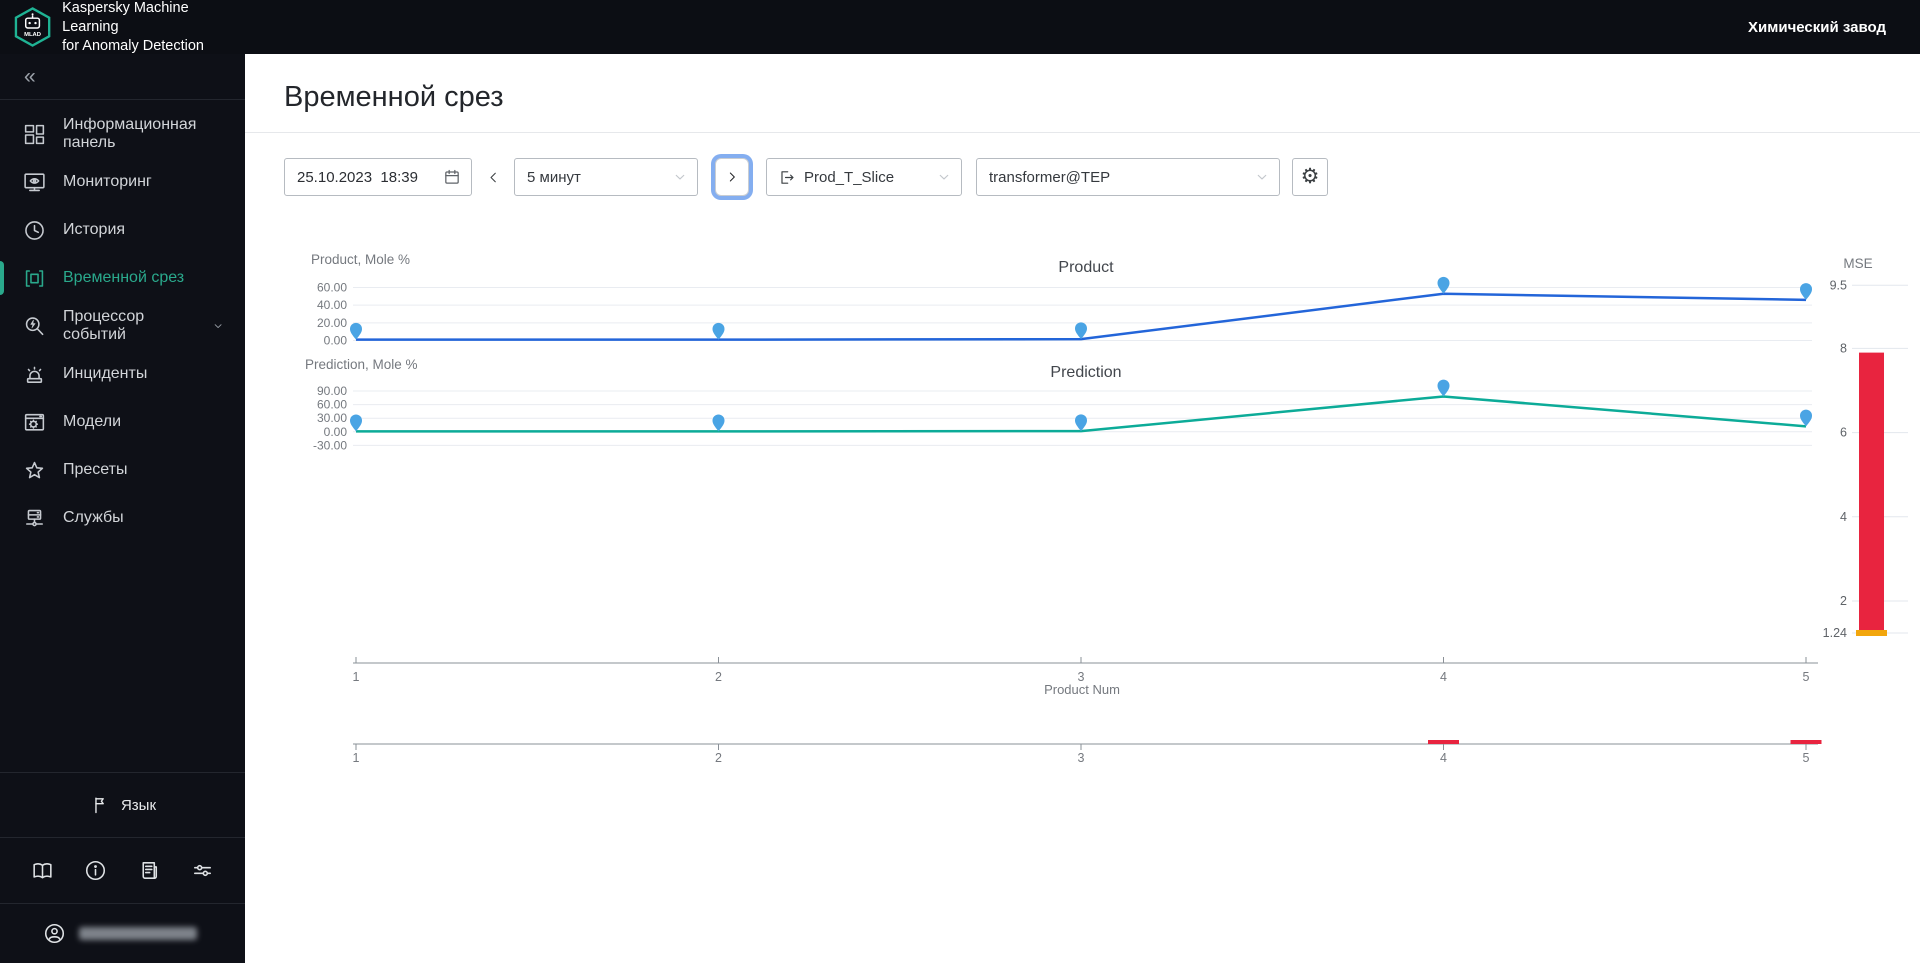 This screenshot has width=1920, height=963. What do you see at coordinates (104, 325) in the screenshot?
I see `sidebar-item-label: Процессор событий` at bounding box center [104, 325].